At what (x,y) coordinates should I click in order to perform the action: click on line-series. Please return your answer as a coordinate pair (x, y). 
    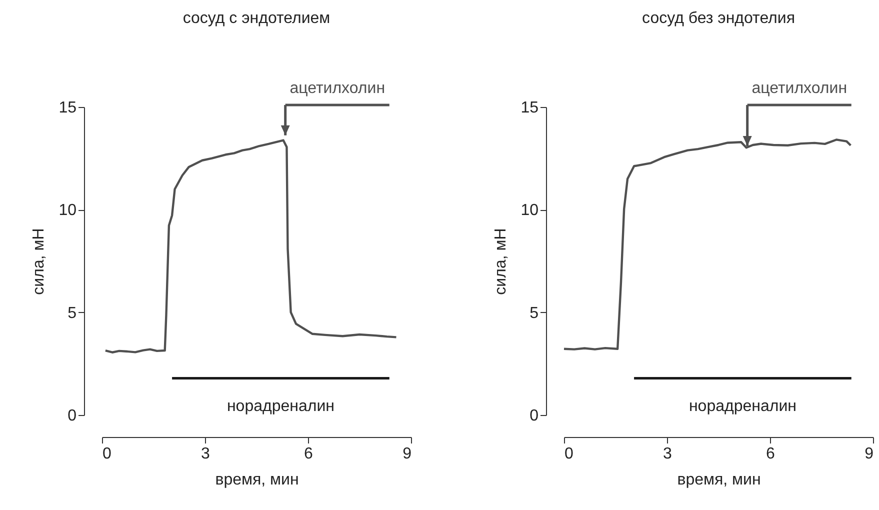
    Looking at the image, I should click on (251, 246).